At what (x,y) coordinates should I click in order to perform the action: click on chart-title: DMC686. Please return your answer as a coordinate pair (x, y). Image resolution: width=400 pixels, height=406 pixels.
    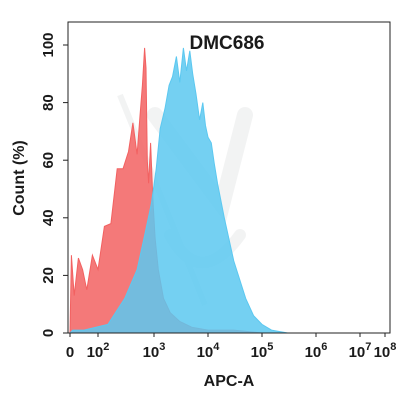
    Looking at the image, I should click on (227, 43).